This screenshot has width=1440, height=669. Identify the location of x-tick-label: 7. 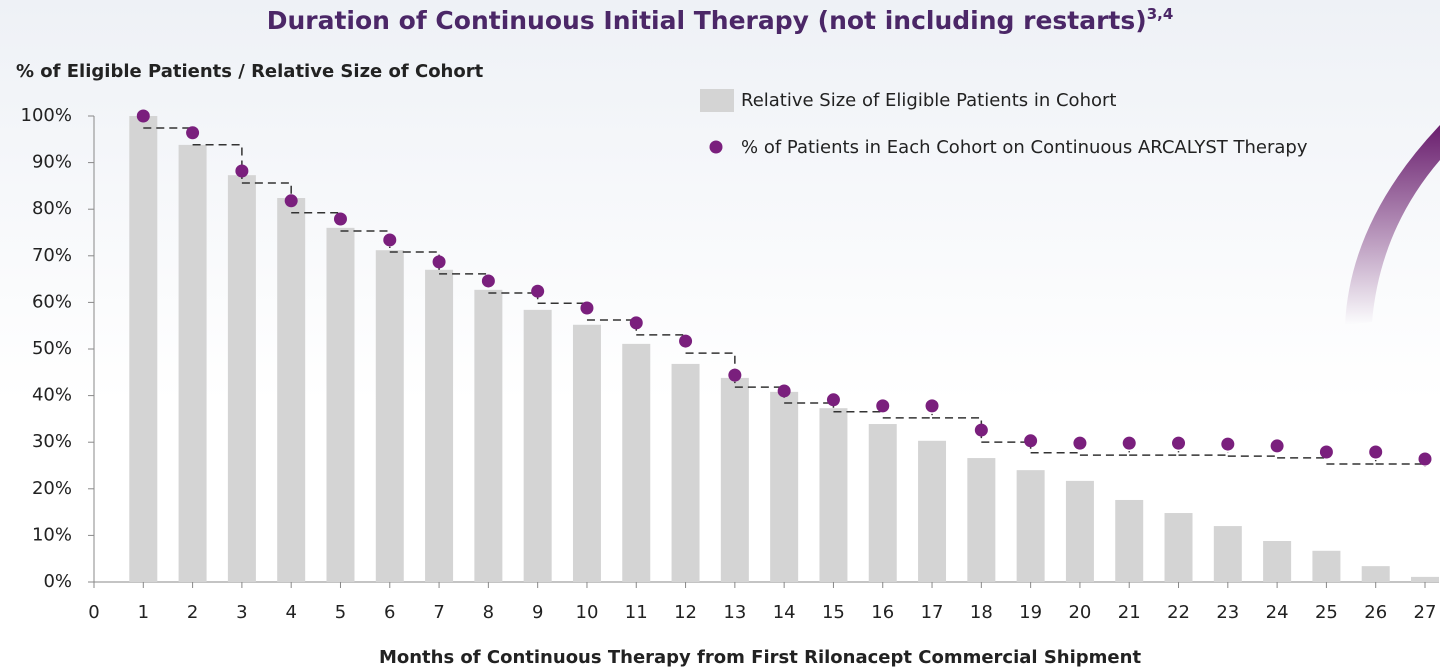
(438, 612).